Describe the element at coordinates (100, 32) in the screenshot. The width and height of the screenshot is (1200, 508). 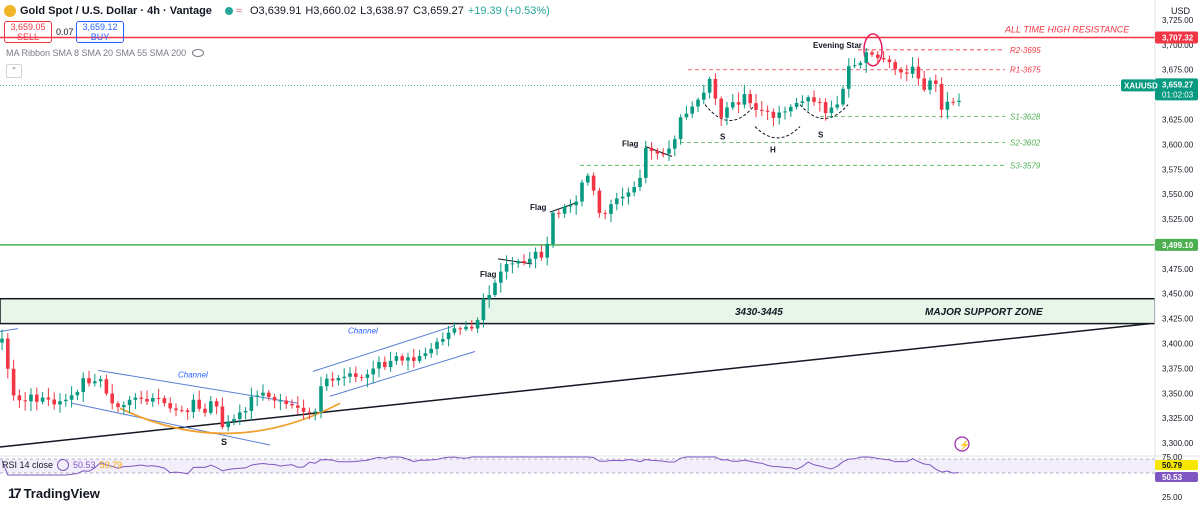
I see `buy-button: 3,659.12 BUY` at that location.